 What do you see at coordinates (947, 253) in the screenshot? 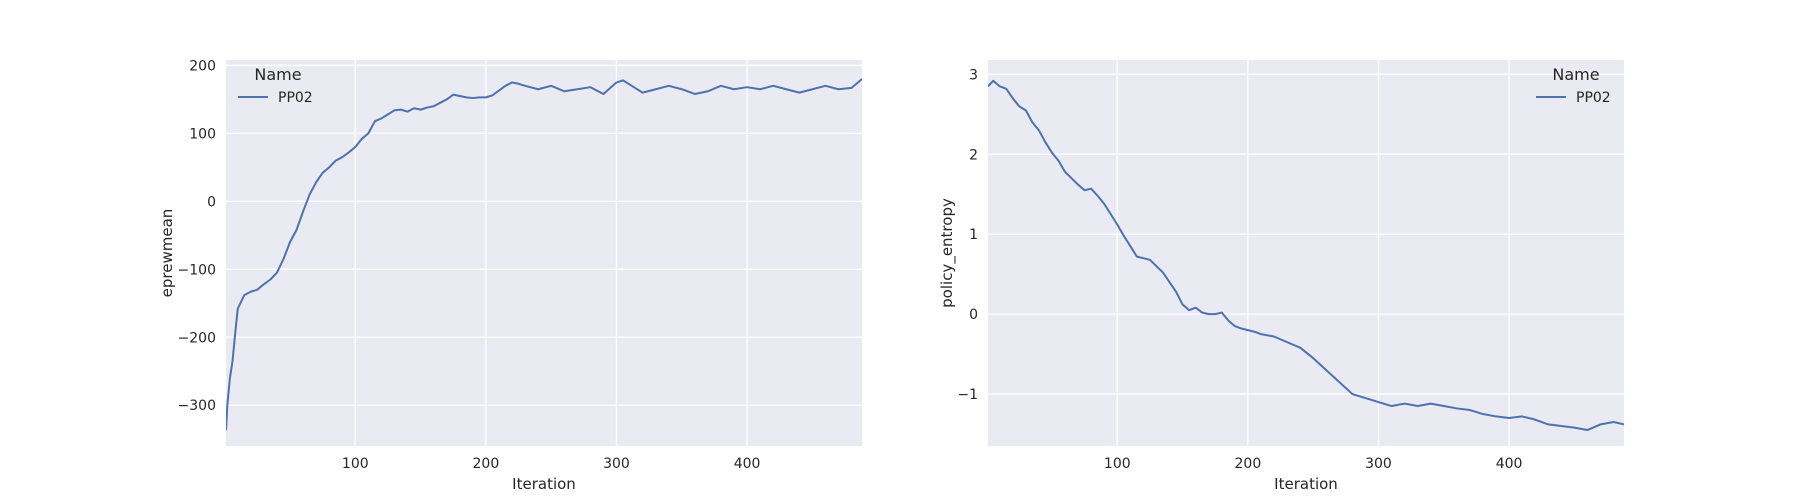
I see `y-axis-label: policy_entropy` at bounding box center [947, 253].